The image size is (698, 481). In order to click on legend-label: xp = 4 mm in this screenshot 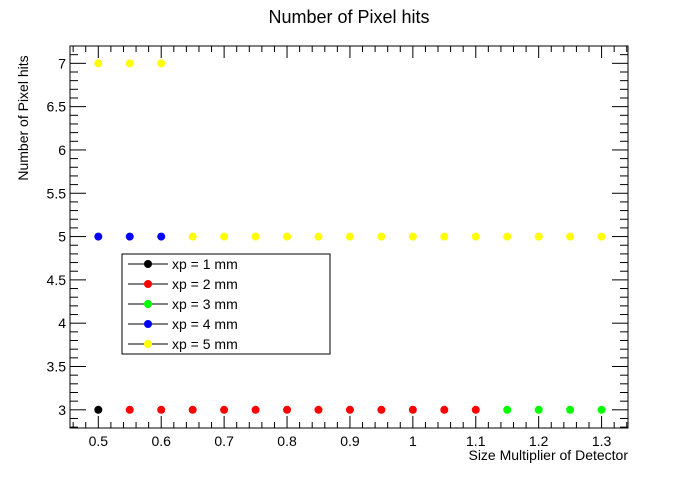, I will do `click(205, 324)`.